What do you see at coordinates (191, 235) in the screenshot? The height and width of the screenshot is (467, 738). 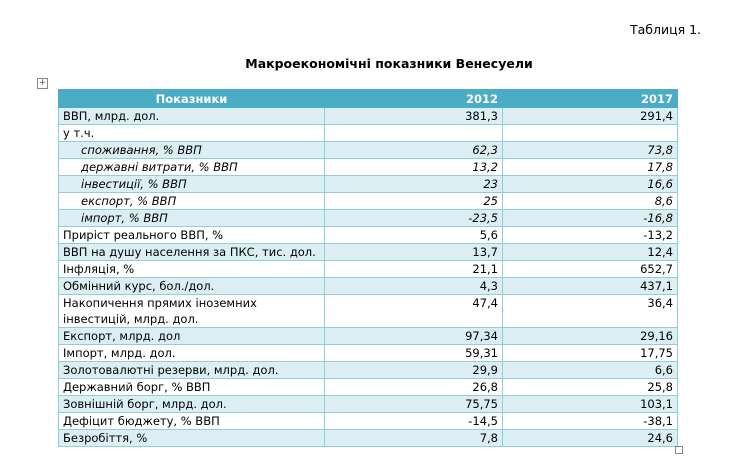 I see `row-label: Приріст реального ВВП, %` at bounding box center [191, 235].